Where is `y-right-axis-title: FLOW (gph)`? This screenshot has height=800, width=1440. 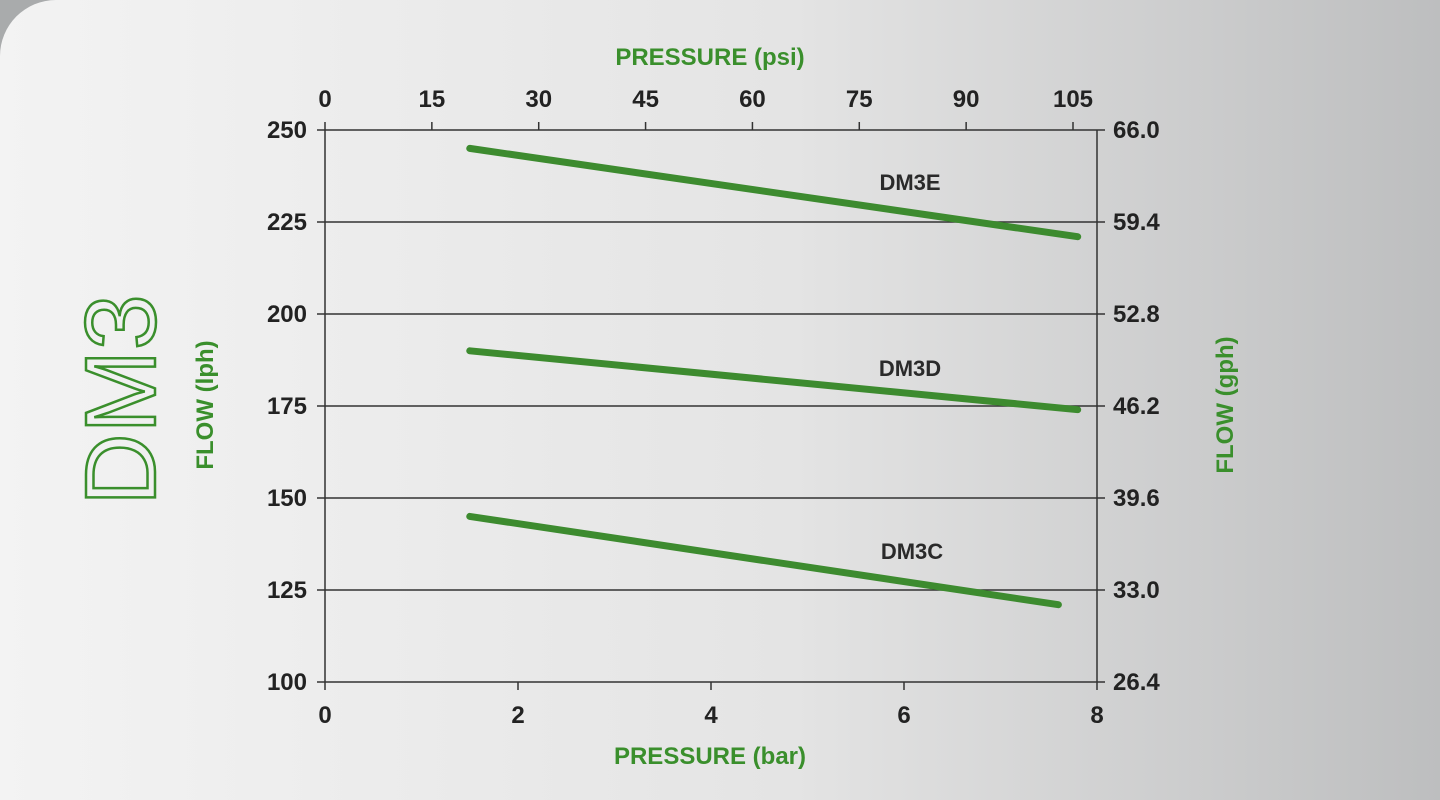
y-right-axis-title: FLOW (gph) is located at coordinates (1225, 404).